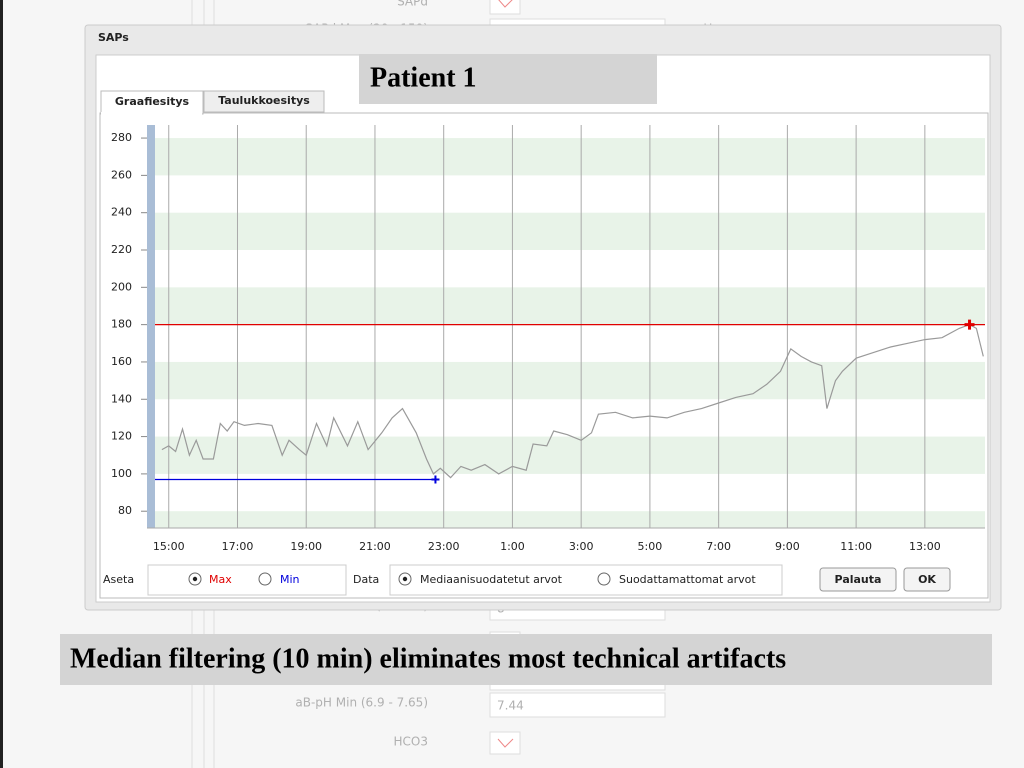 Image resolution: width=1024 pixels, height=768 pixels. Describe the element at coordinates (121, 286) in the screenshot. I see `y-tick-label: 200` at that location.